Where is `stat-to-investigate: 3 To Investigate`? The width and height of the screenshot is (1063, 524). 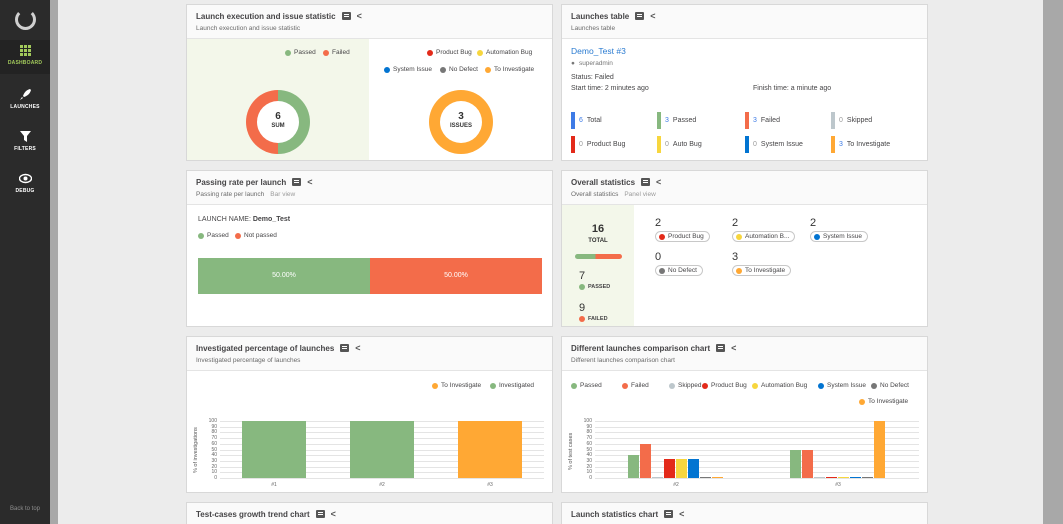
stat-to-investigate: 3 To Investigate is located at coordinates (860, 144).